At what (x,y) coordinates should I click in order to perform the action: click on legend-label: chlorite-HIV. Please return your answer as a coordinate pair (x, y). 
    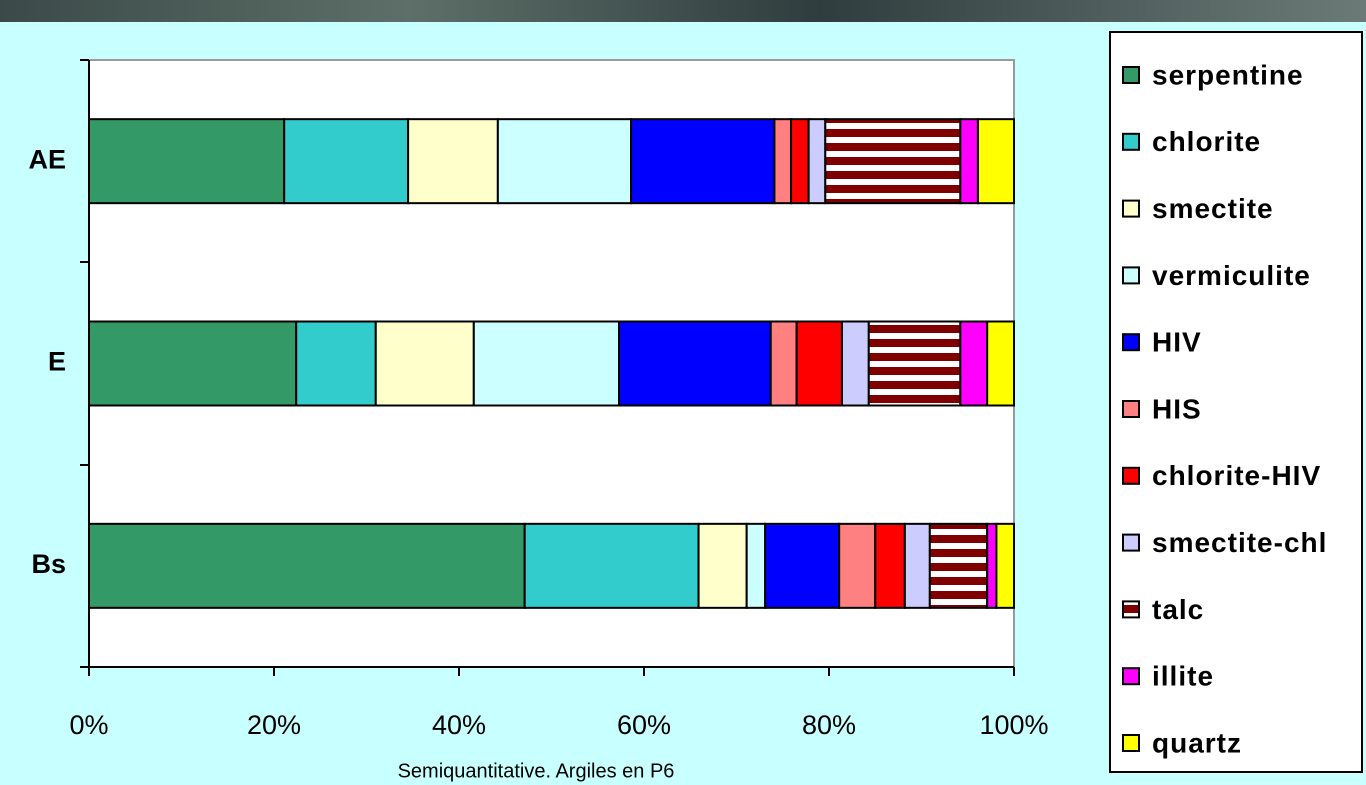
    Looking at the image, I should click on (1236, 475).